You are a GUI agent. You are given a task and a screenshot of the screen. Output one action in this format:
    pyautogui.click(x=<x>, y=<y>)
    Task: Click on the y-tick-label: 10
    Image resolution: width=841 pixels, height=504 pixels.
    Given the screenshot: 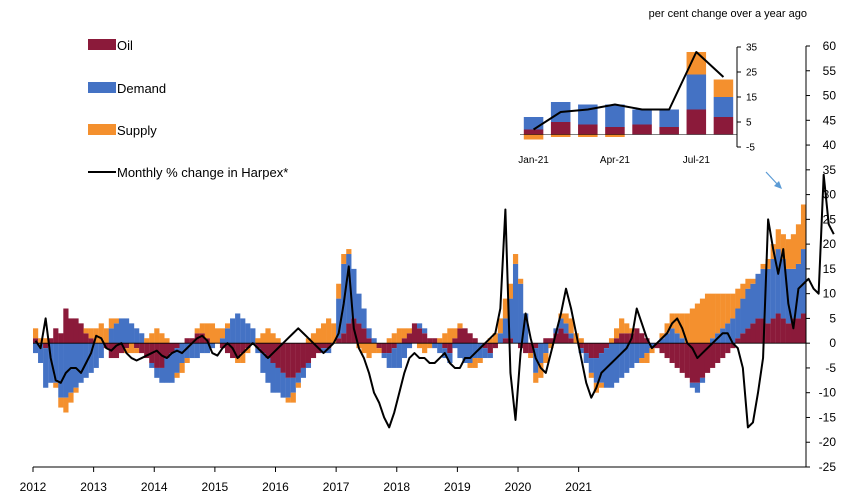 What is the action you would take?
    pyautogui.click(x=830, y=294)
    